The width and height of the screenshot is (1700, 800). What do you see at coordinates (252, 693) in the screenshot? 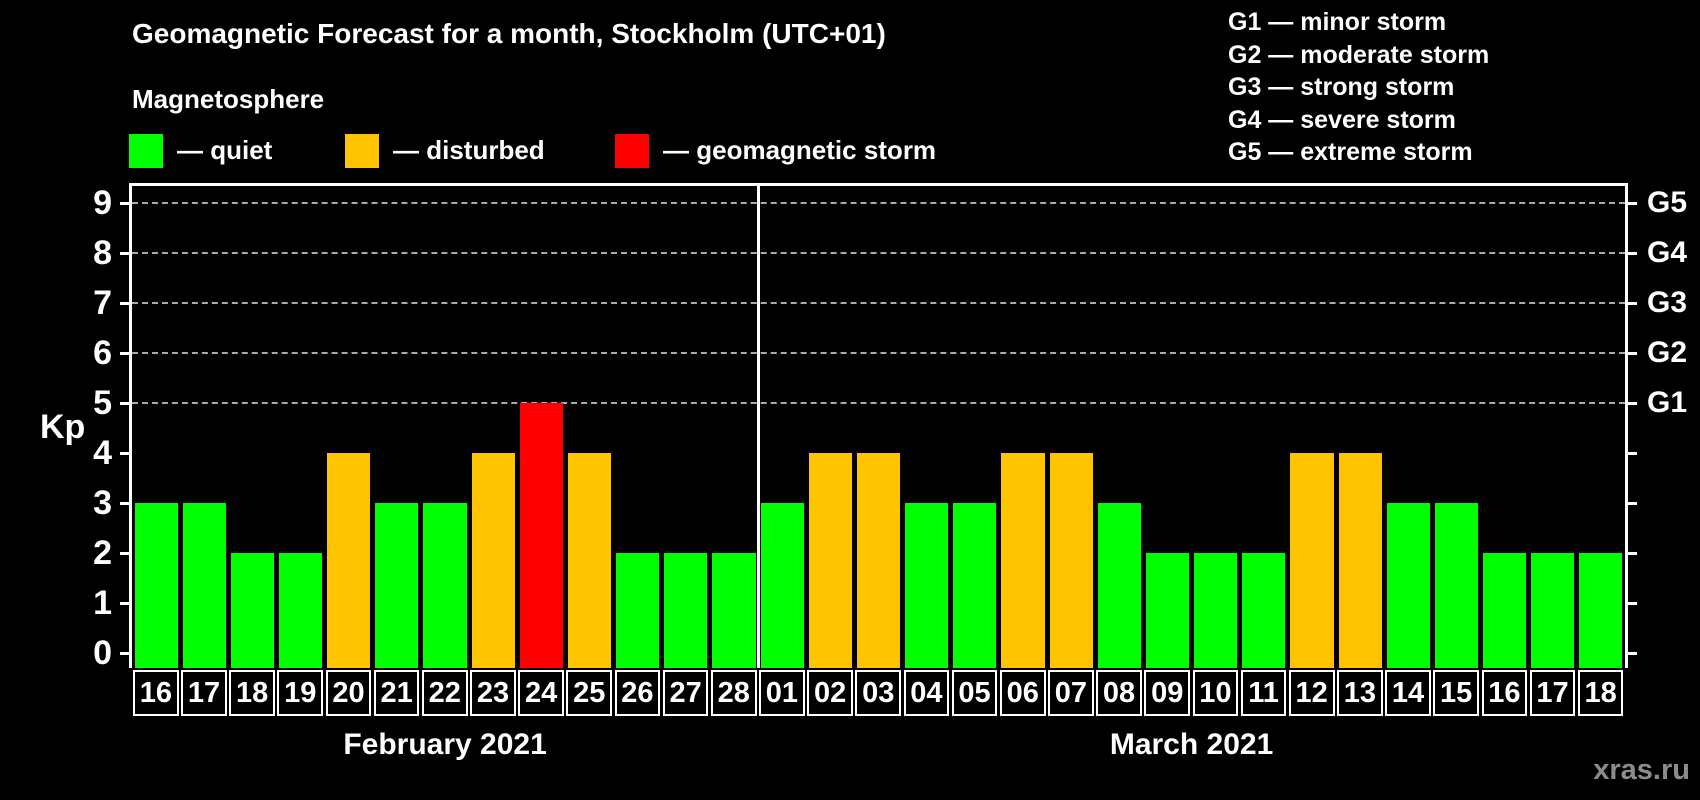
I see `day-label-18: 18` at bounding box center [252, 693].